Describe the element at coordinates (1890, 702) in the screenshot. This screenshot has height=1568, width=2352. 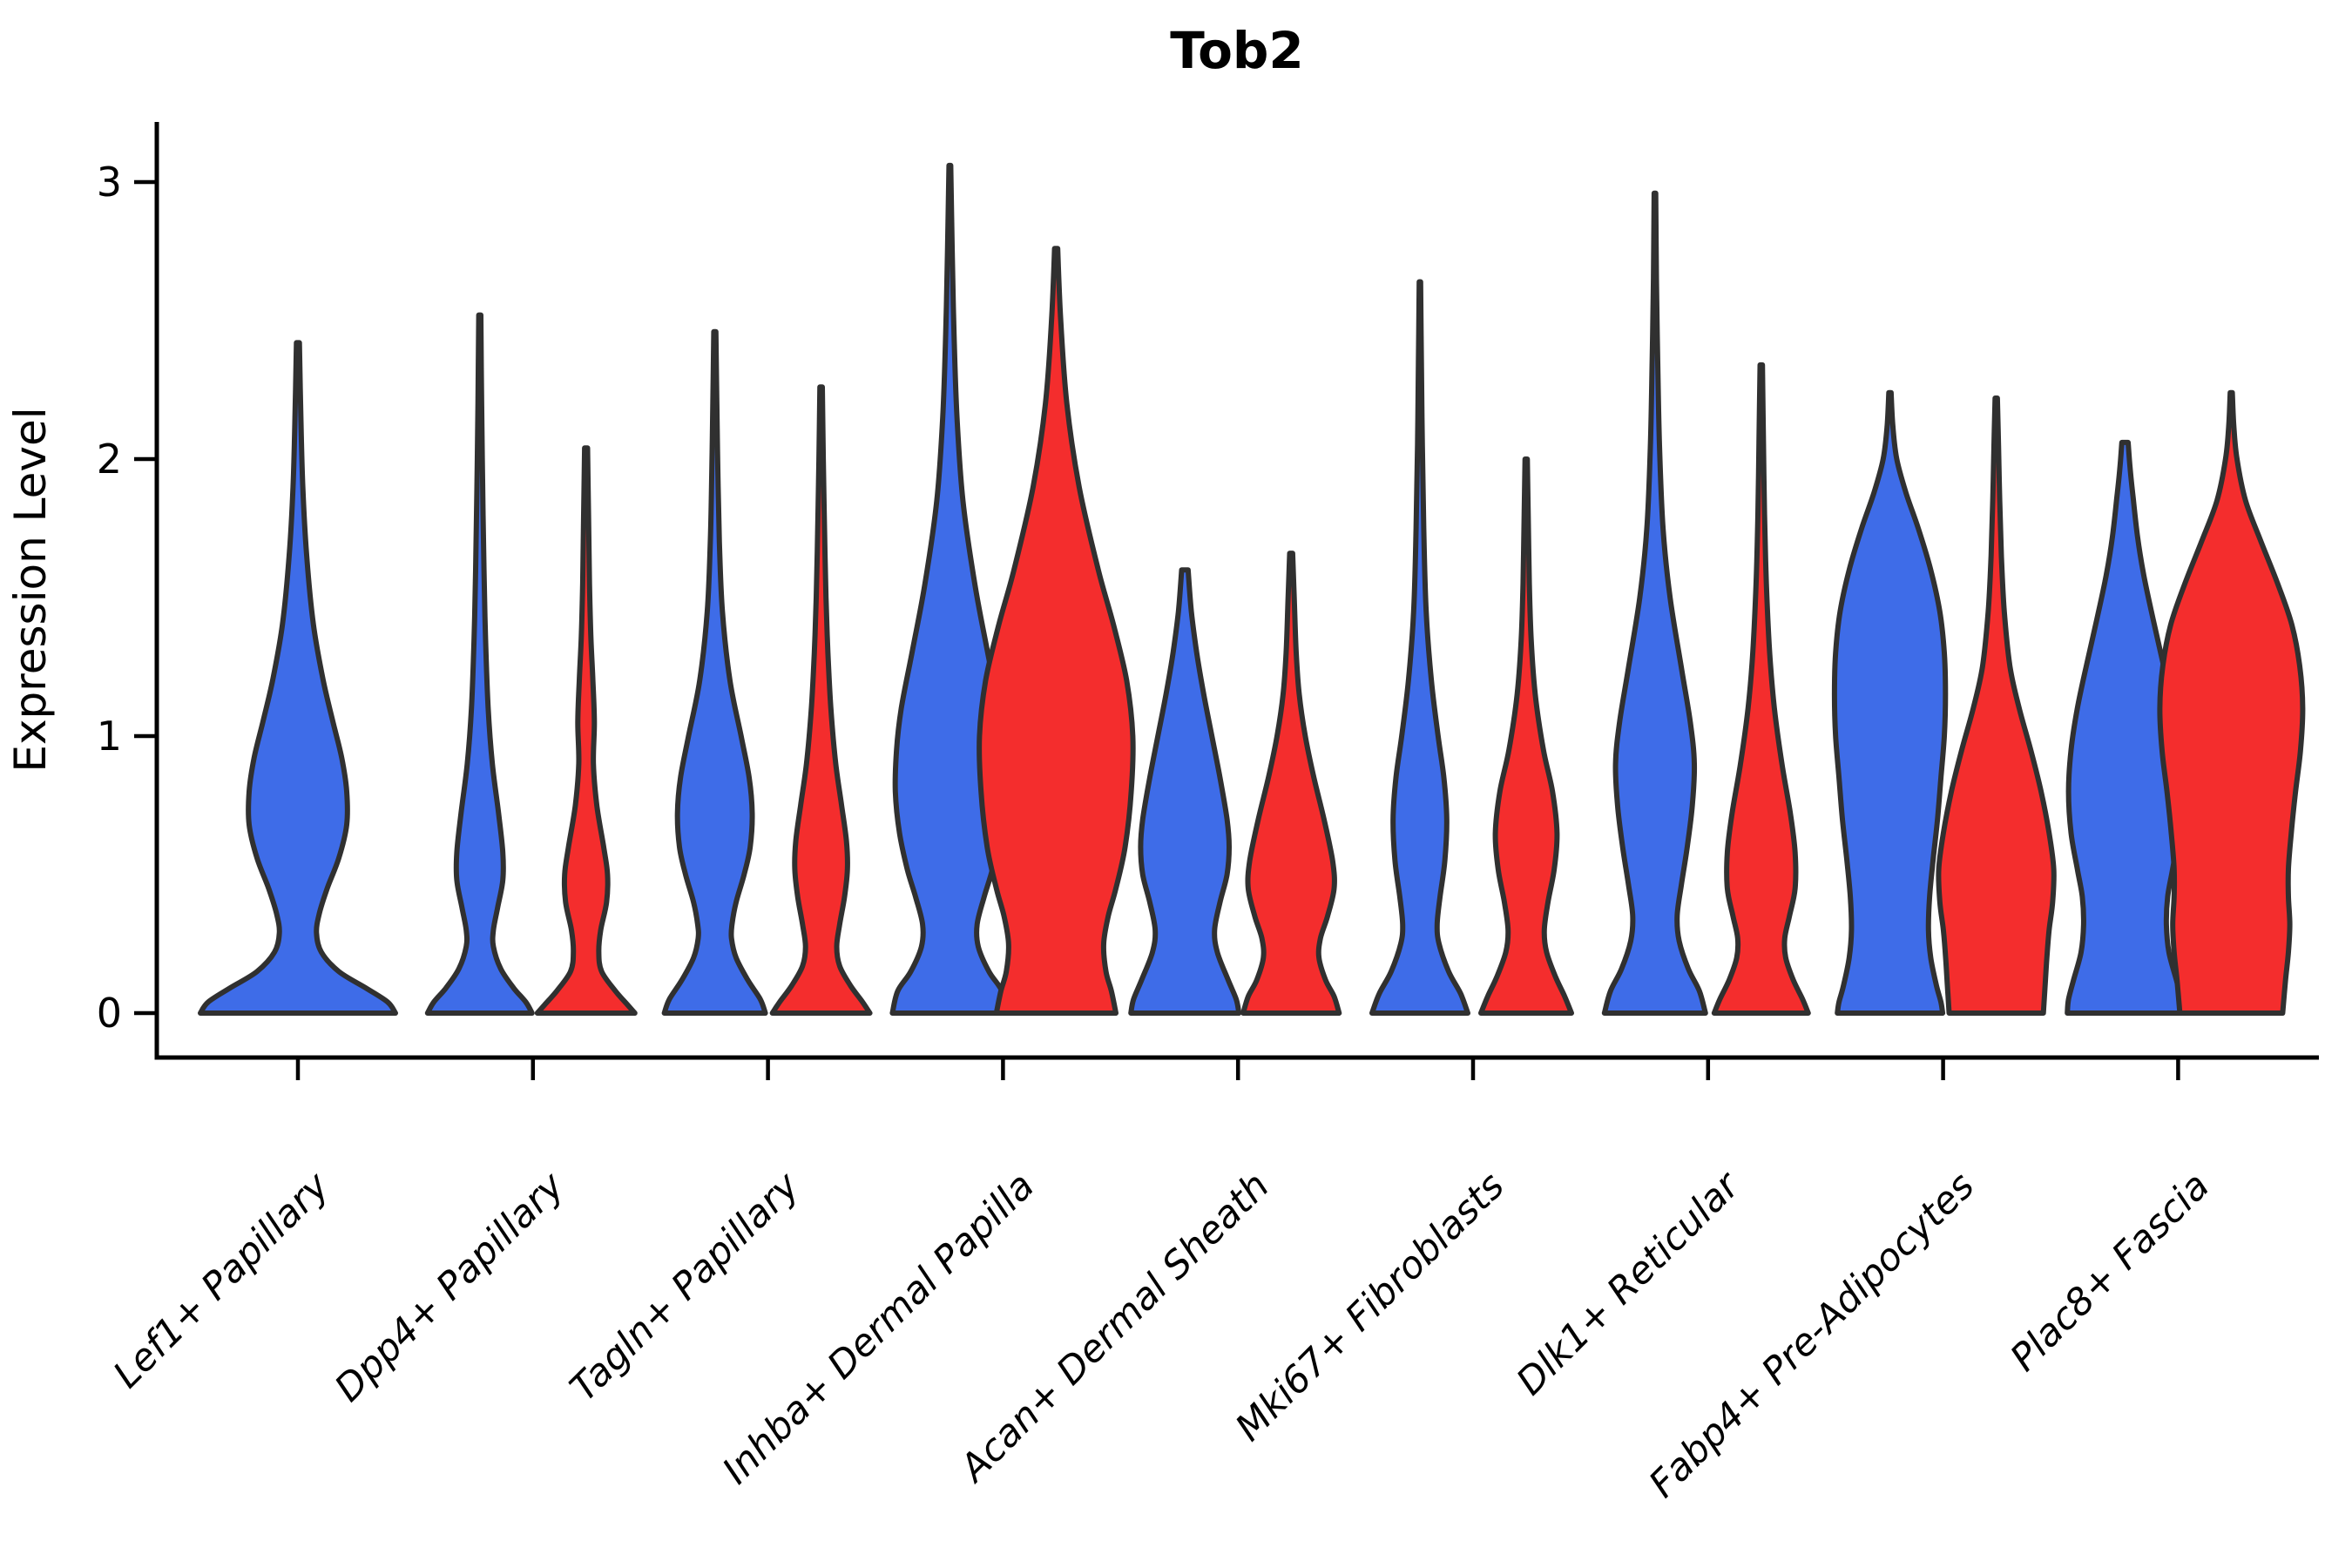
I see `violin-fabp4-pre-adipocytes-blue` at that location.